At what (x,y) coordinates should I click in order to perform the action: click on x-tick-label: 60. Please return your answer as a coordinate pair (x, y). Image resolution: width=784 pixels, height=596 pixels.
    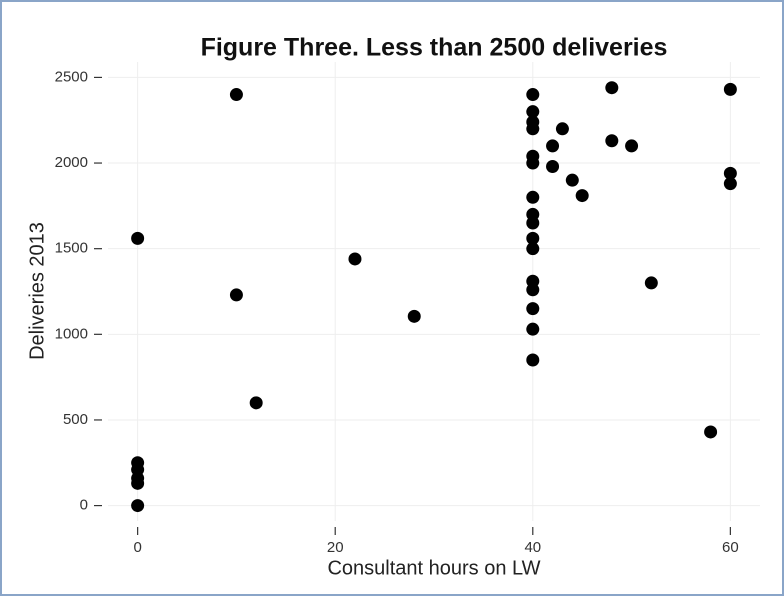
    Looking at the image, I should click on (730, 547).